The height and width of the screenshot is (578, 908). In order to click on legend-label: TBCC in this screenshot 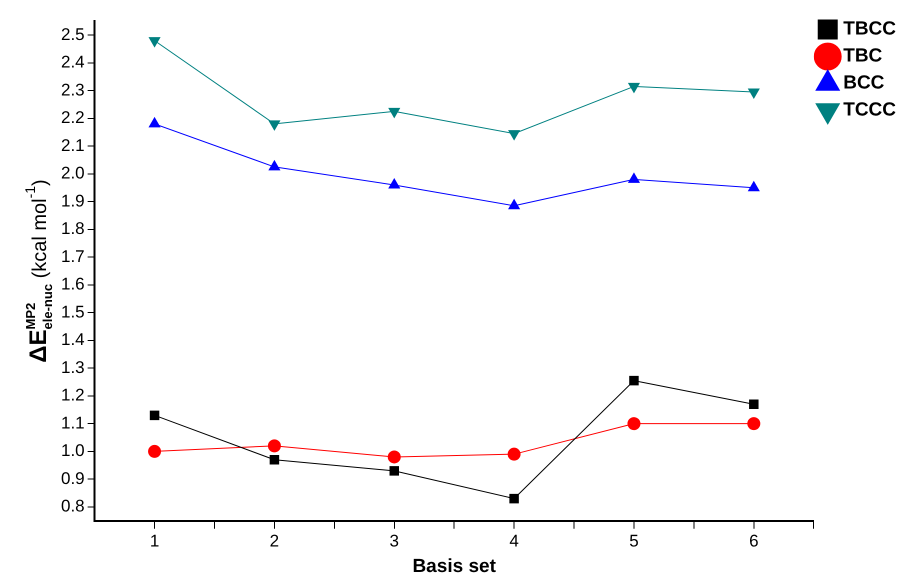, I will do `click(869, 29)`.